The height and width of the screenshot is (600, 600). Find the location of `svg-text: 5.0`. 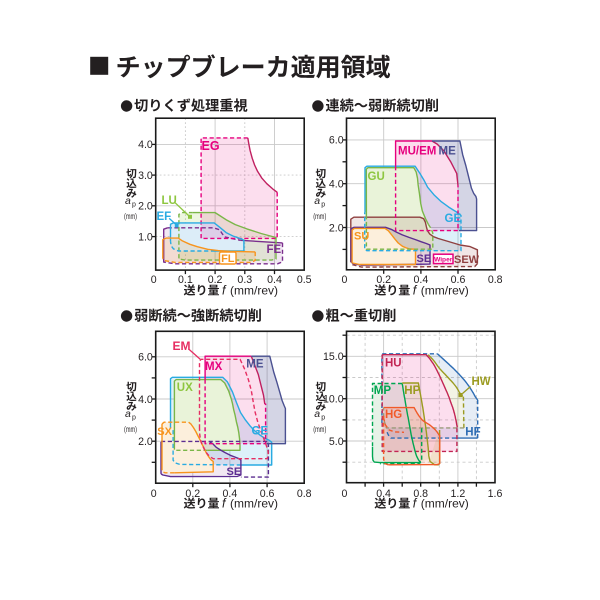

svg-text: 5.0 is located at coordinates (336, 442).